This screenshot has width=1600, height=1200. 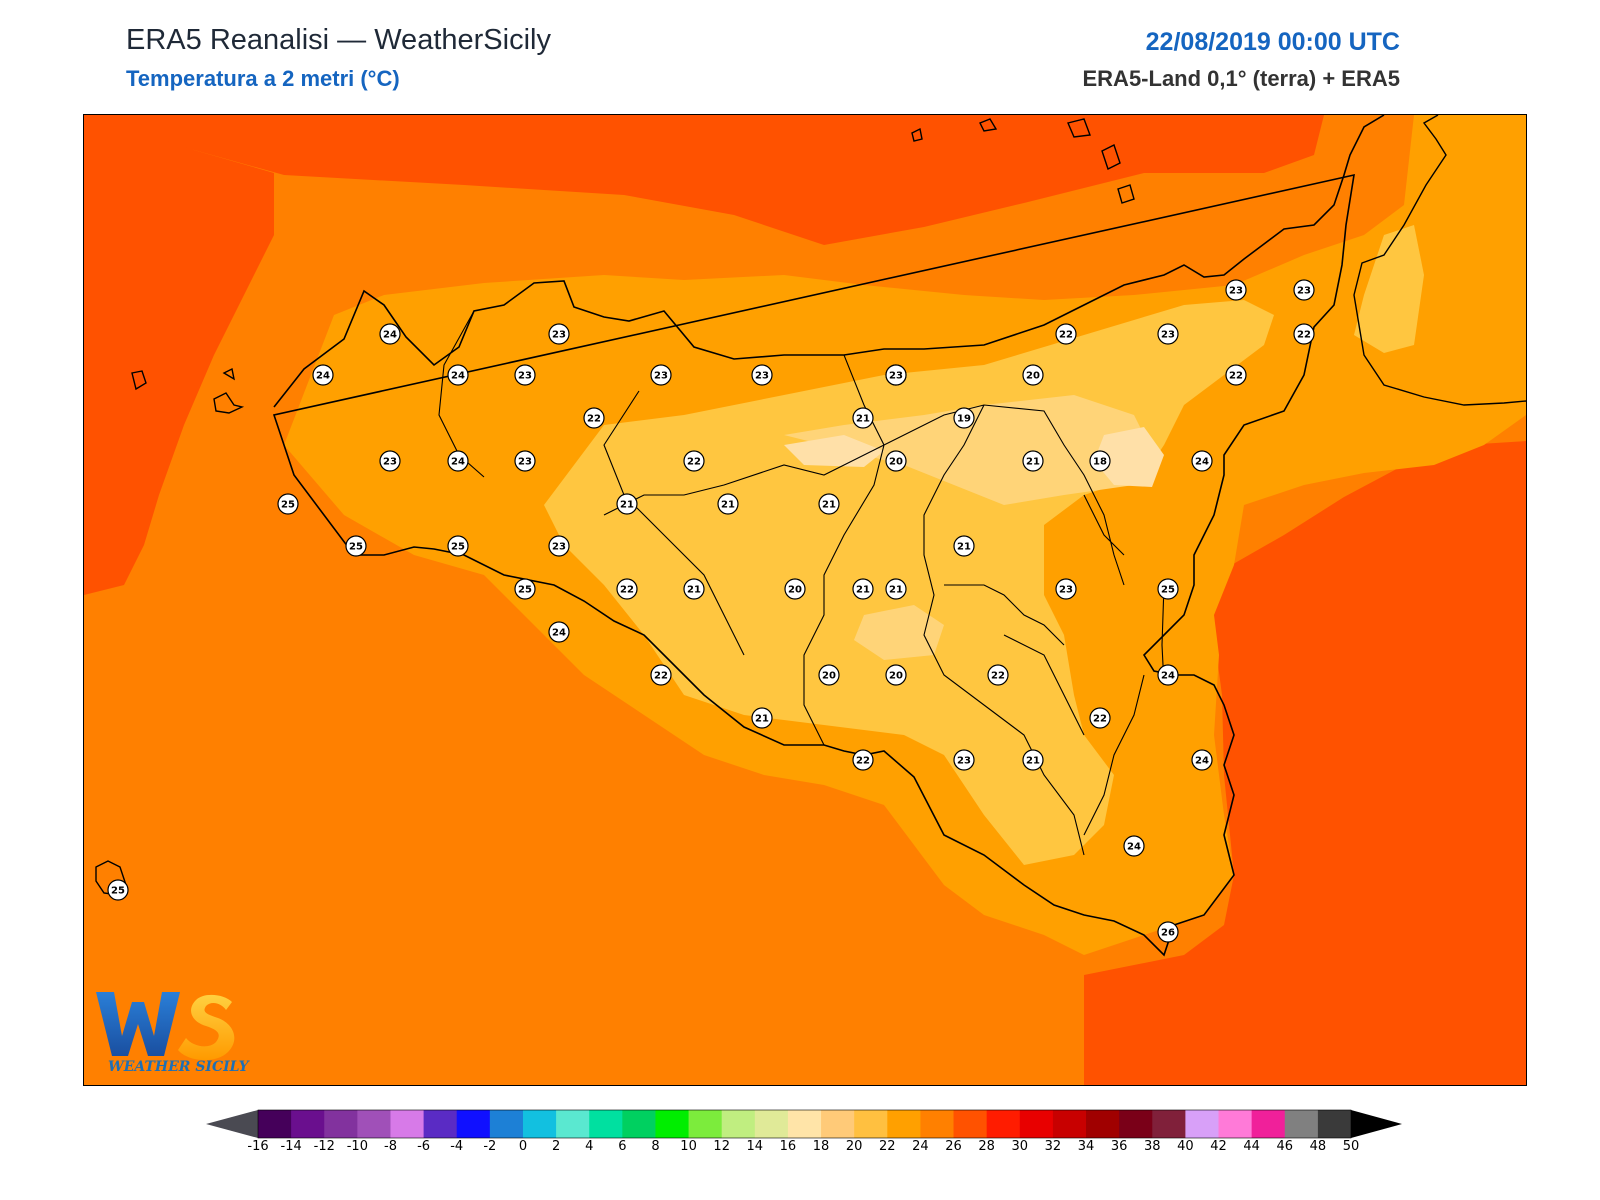 I want to click on map-subtitle: Temperatura a 2 metri (°C), so click(x=263, y=78).